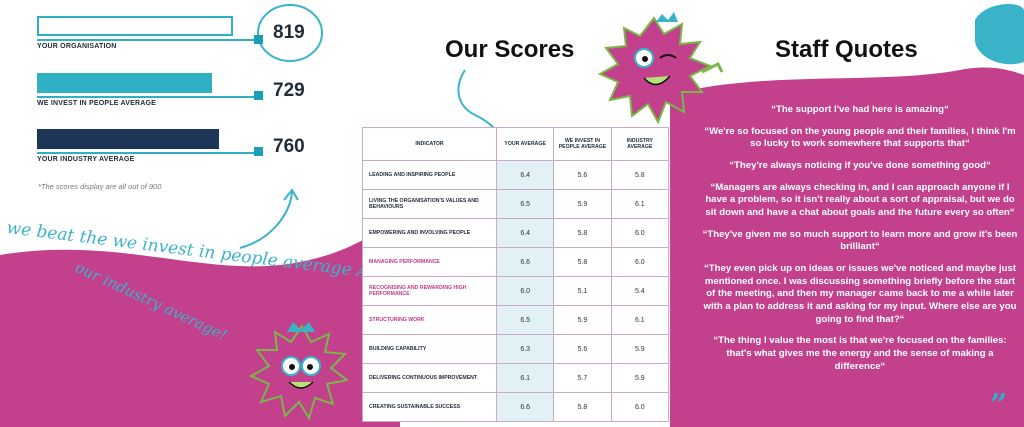 The width and height of the screenshot is (1024, 427). What do you see at coordinates (128, 139) in the screenshot?
I see `industry-average-bar` at bounding box center [128, 139].